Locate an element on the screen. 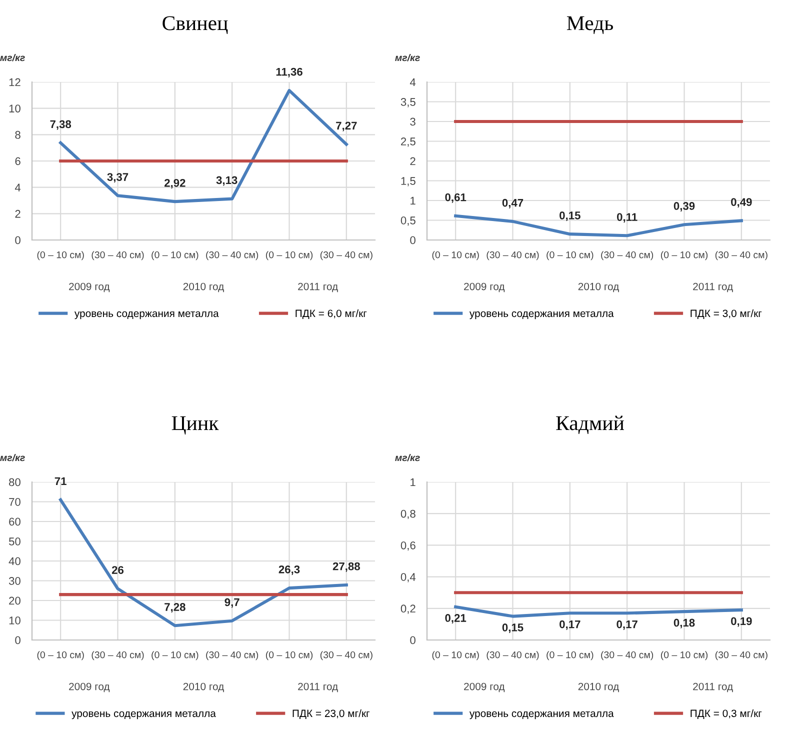  data-label: 0,49 is located at coordinates (741, 203).